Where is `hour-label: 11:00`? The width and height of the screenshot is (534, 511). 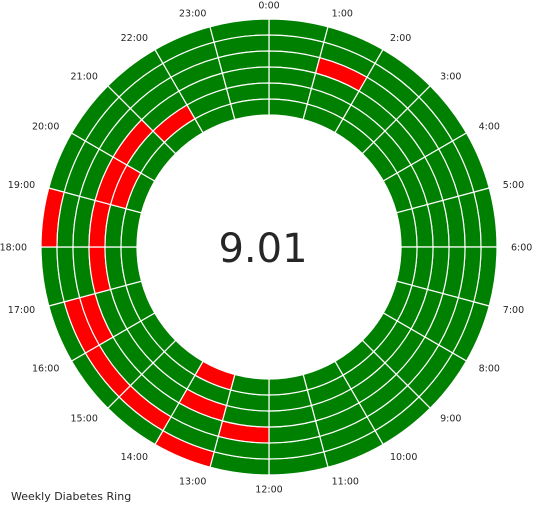 hour-label: 11:00 is located at coordinates (345, 481).